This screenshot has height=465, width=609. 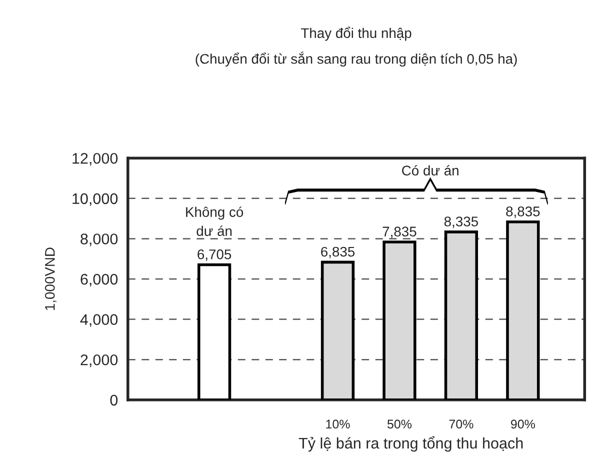 What do you see at coordinates (99, 320) in the screenshot?
I see `y-tick-label: 4,000` at bounding box center [99, 320].